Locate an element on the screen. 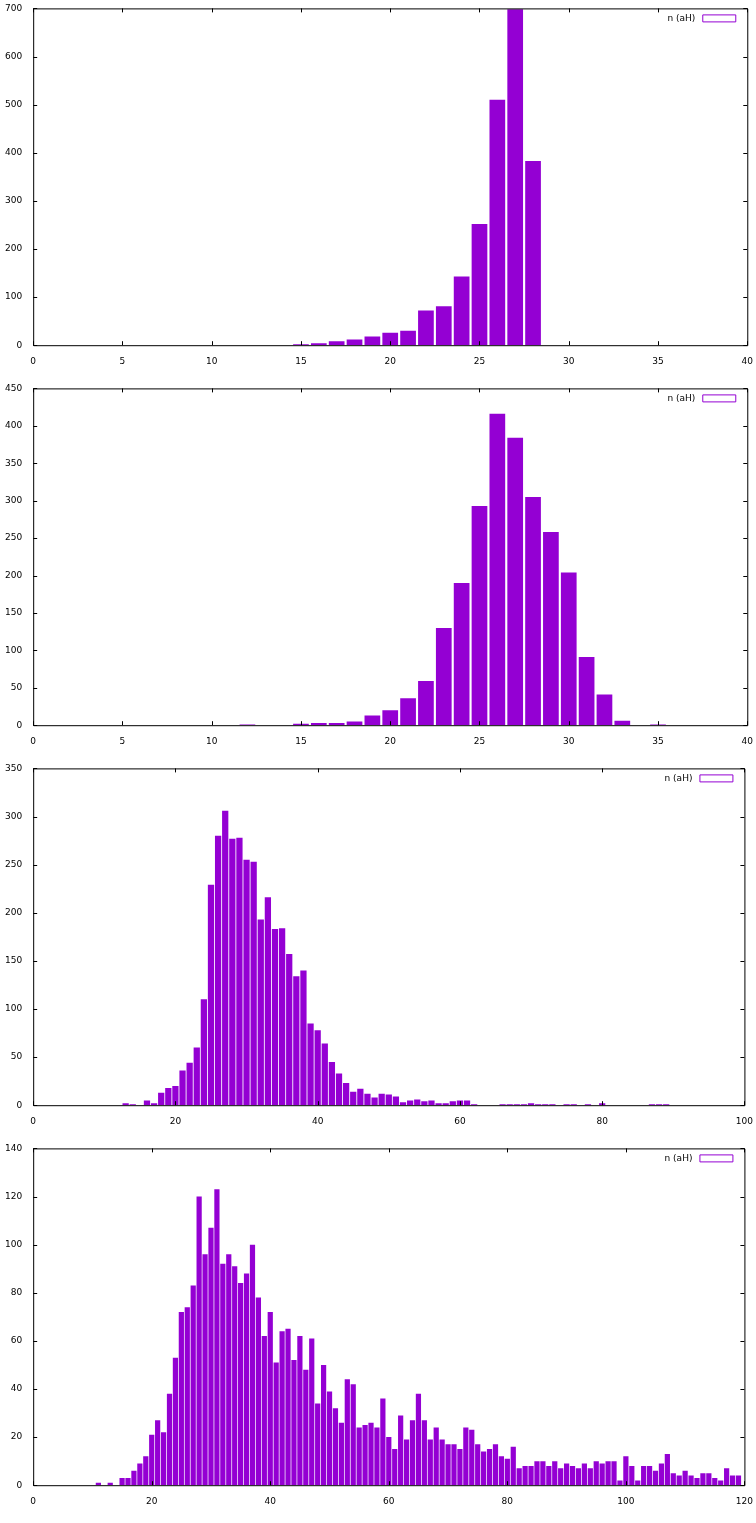 Image resolution: width=756 pixels, height=1523 pixels. y-tick-label: 450 is located at coordinates (13, 387).